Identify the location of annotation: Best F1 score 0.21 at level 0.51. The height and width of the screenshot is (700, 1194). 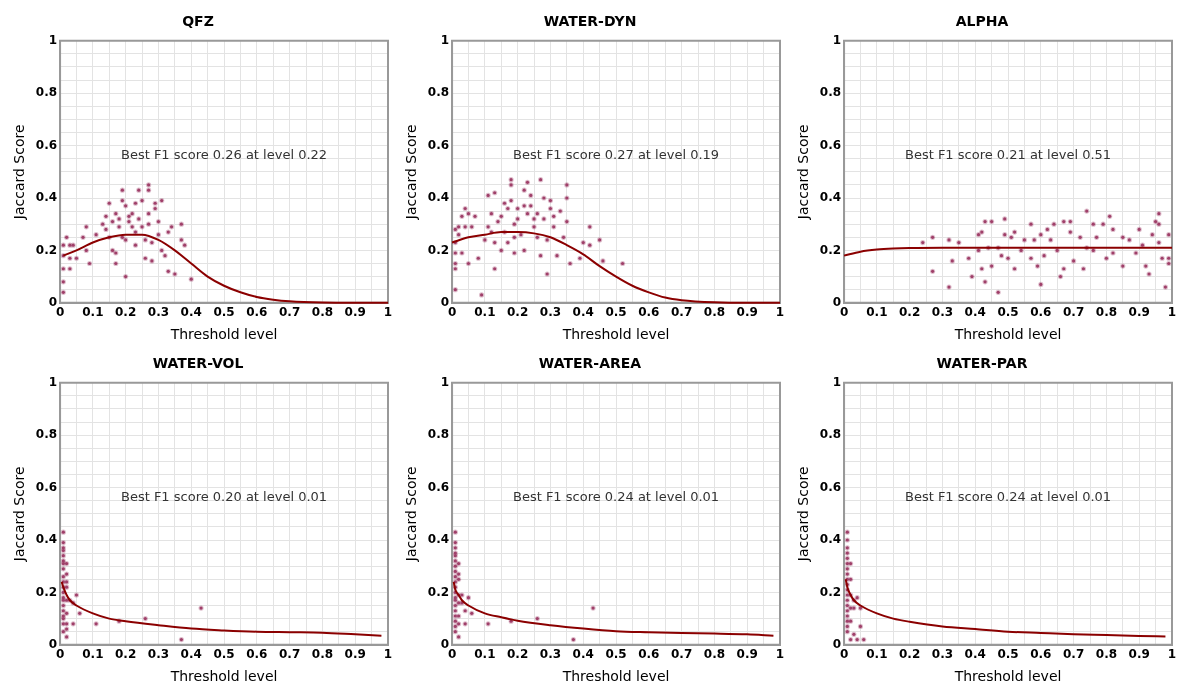
(1008, 155).